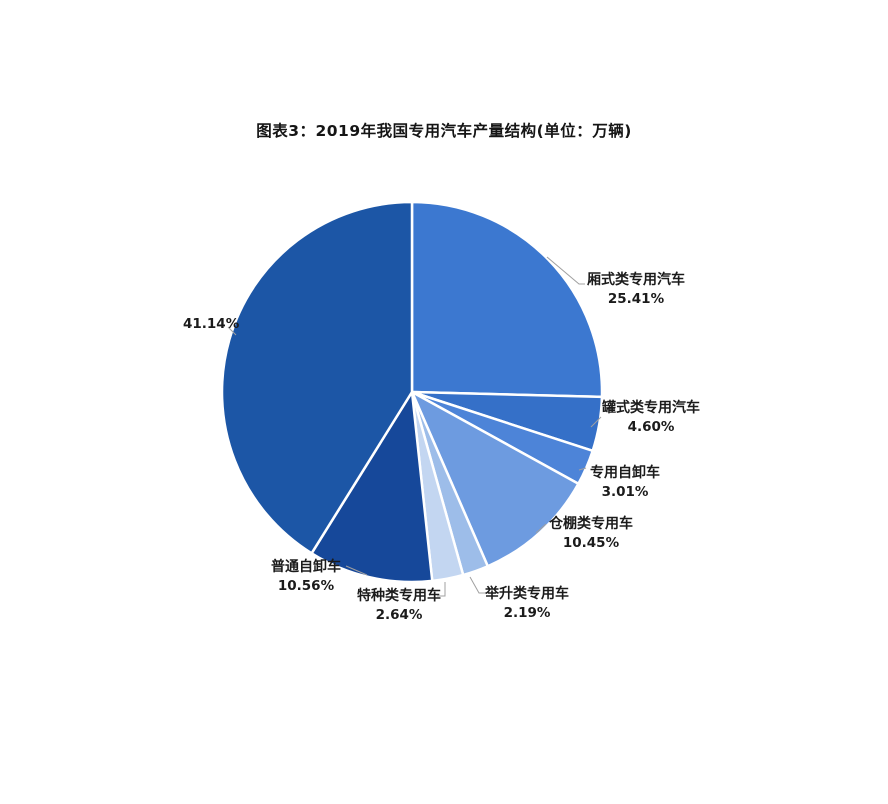 The width and height of the screenshot is (888, 804). I want to click on slice-percent: 2.19%, so click(527, 613).